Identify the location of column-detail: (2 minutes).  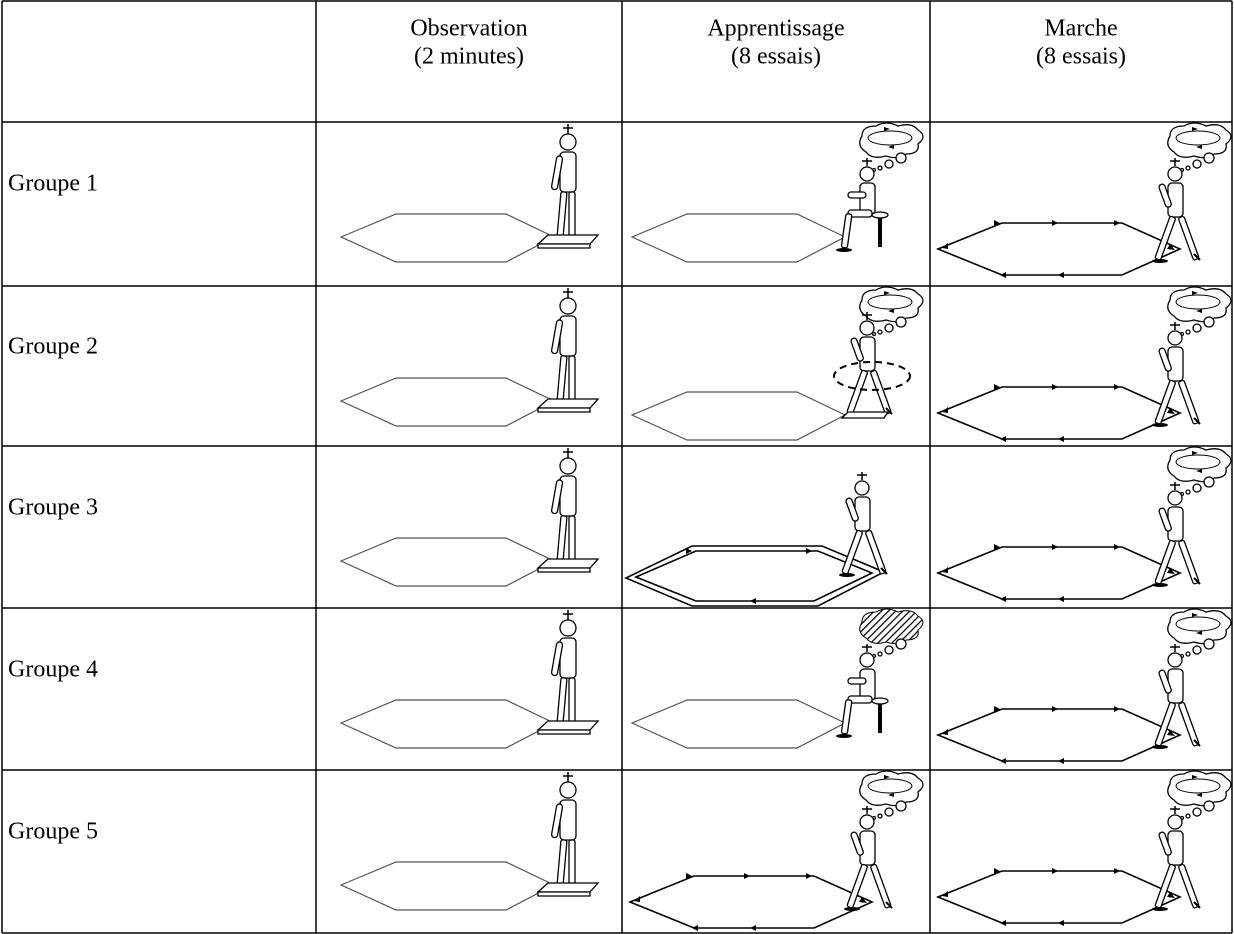
(469, 57).